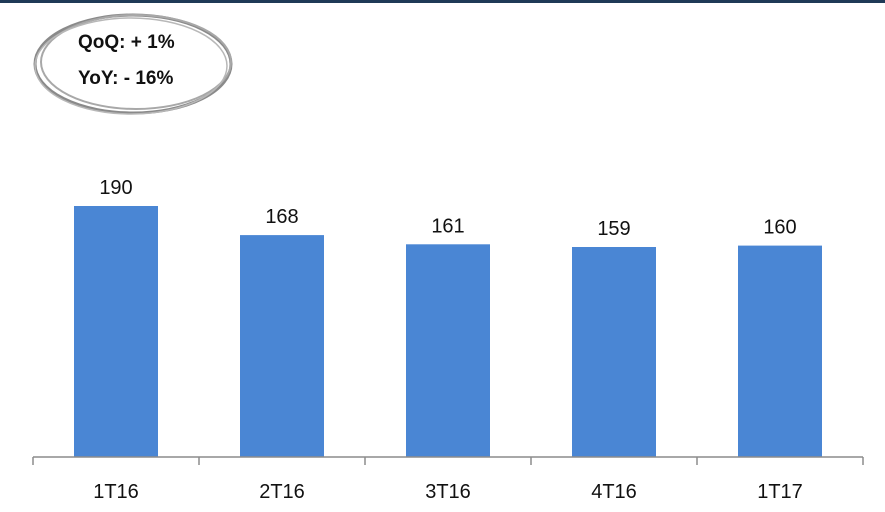 The image size is (885, 512). What do you see at coordinates (780, 351) in the screenshot?
I see `bar-1T17` at bounding box center [780, 351].